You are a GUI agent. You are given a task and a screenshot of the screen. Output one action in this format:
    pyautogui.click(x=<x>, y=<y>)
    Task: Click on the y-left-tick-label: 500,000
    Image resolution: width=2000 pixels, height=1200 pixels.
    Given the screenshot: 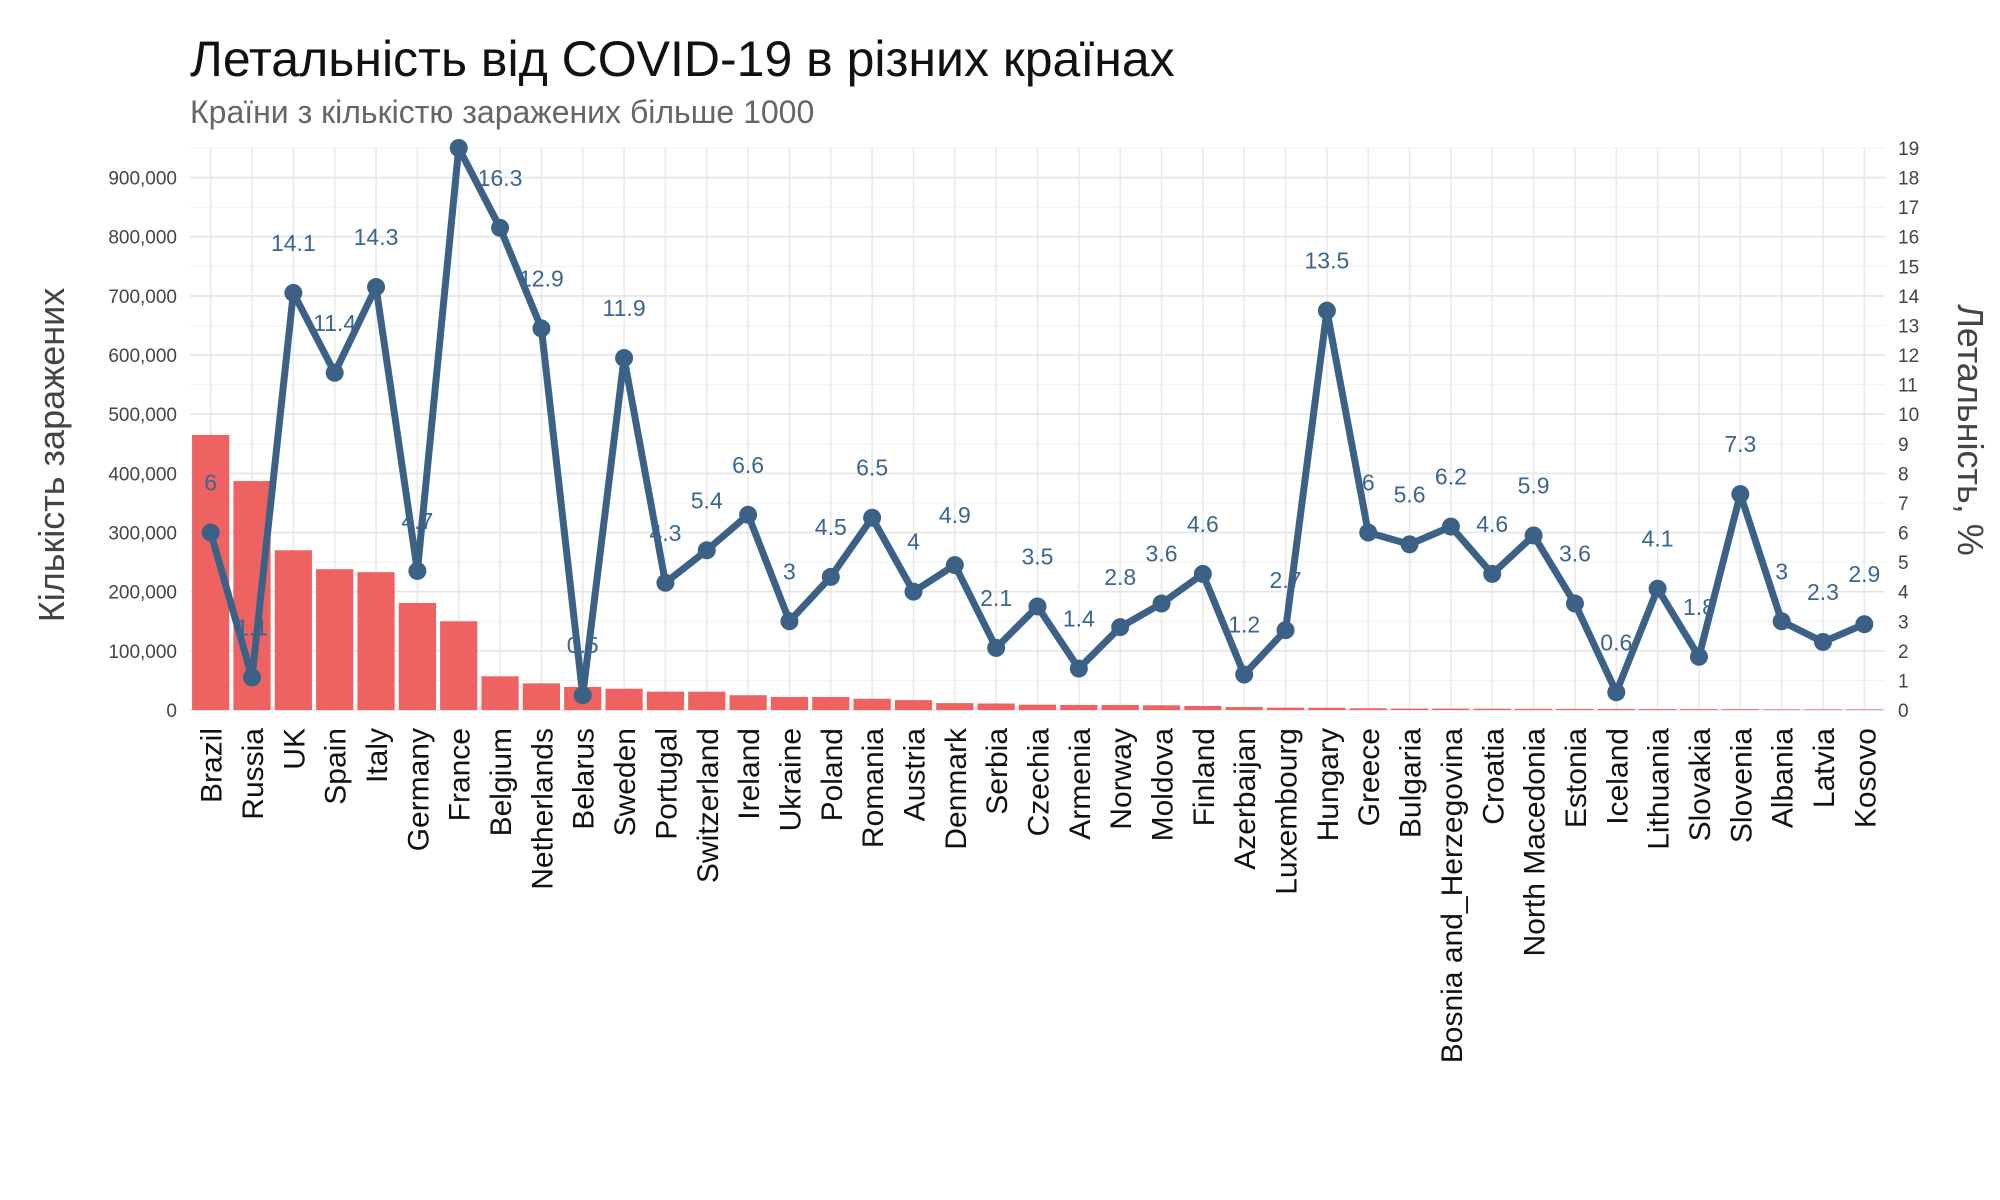 What is the action you would take?
    pyautogui.click(x=142, y=415)
    